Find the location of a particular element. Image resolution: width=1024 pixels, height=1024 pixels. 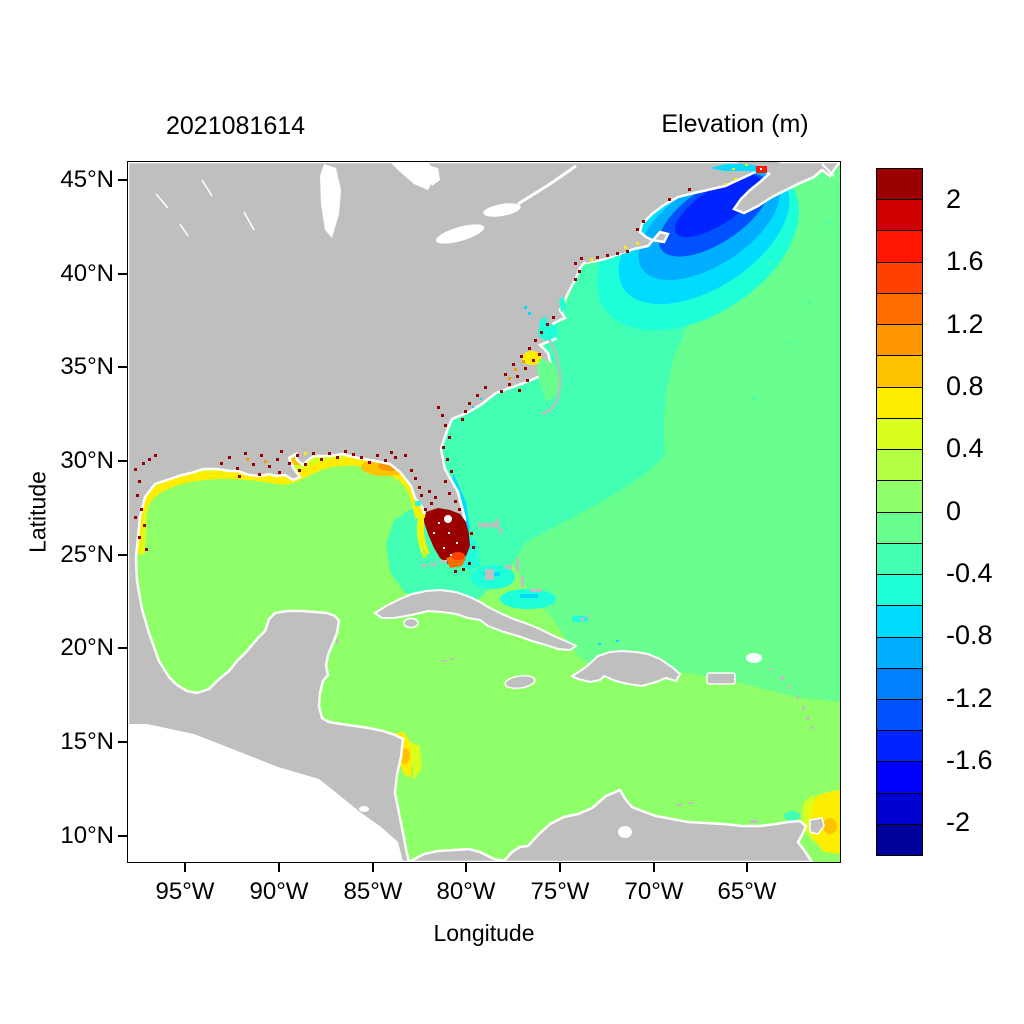

ocean-bahama-bank is located at coordinates (528, 599).